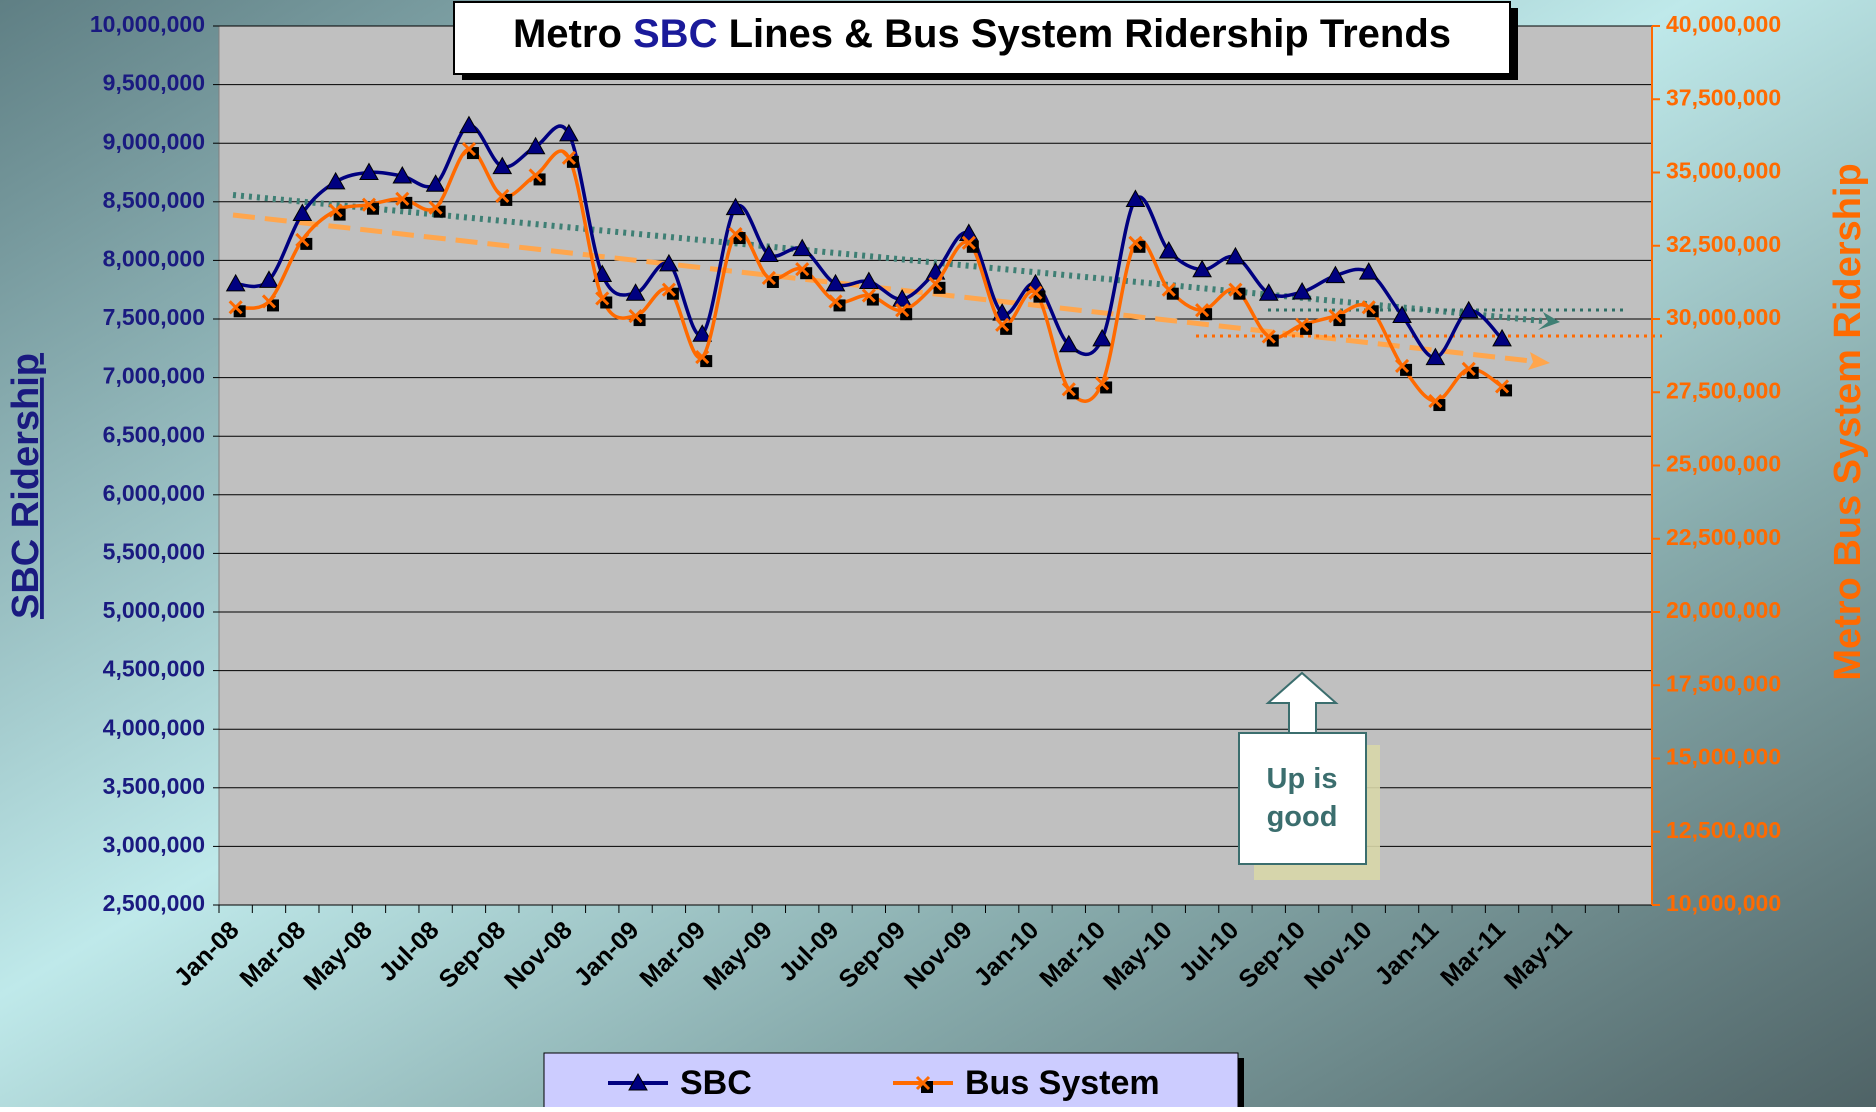  Describe the element at coordinates (1302, 779) in the screenshot. I see `annotation-line: Up is` at that location.